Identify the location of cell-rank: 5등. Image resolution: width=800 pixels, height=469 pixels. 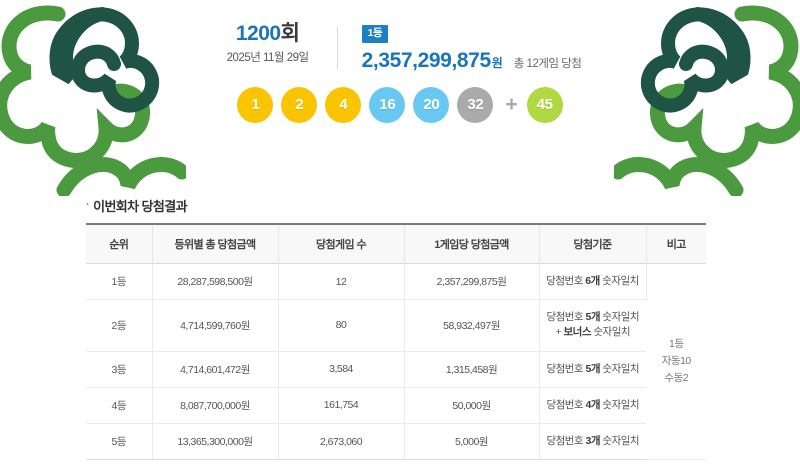
(119, 442).